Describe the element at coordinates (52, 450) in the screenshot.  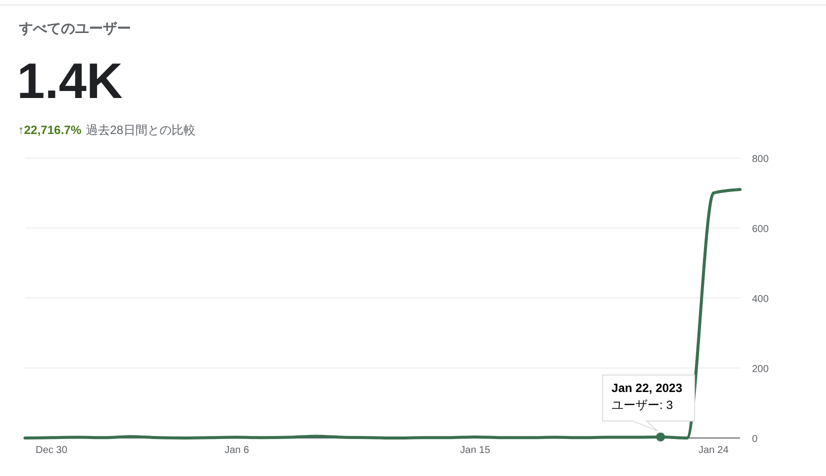
I see `x-tick-label: Dec 30` at that location.